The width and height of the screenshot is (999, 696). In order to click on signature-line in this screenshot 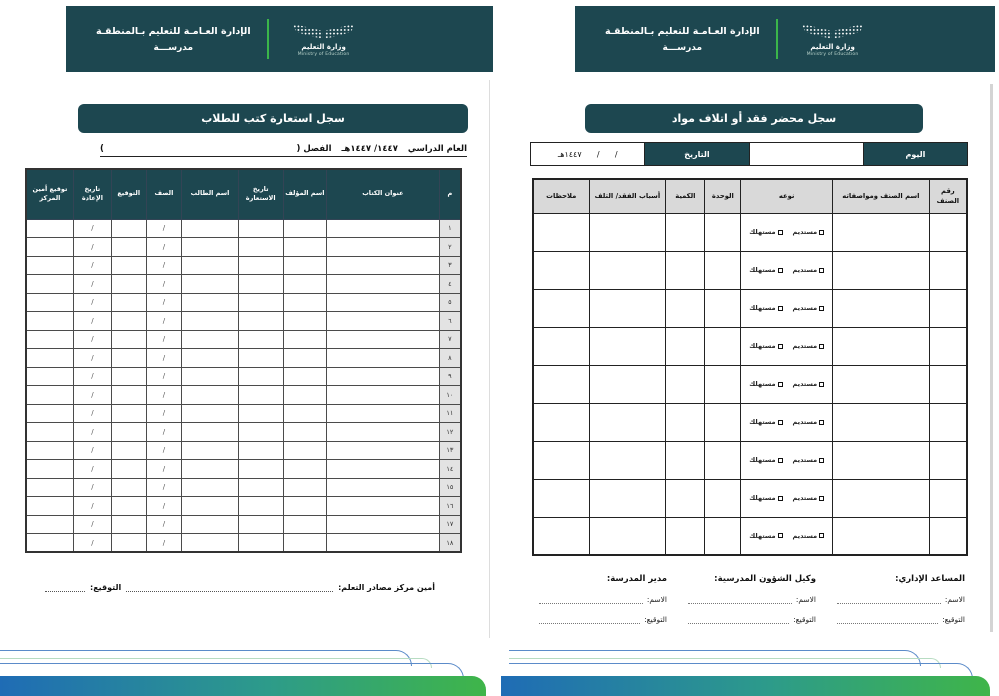, I will do `click(65, 587)`.